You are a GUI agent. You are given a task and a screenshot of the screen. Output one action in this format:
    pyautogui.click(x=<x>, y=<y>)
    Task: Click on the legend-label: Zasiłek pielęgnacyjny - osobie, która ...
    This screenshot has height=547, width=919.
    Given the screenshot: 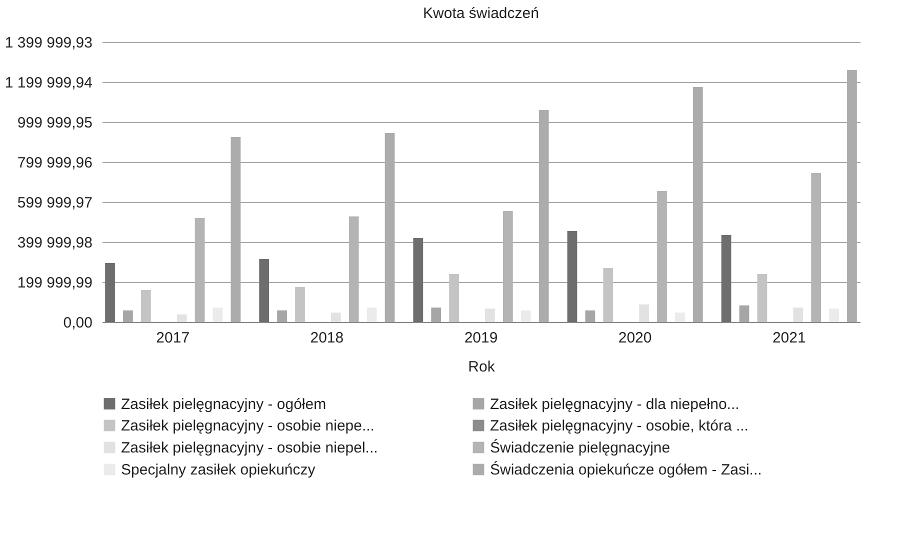 What is the action you would take?
    pyautogui.click(x=619, y=426)
    